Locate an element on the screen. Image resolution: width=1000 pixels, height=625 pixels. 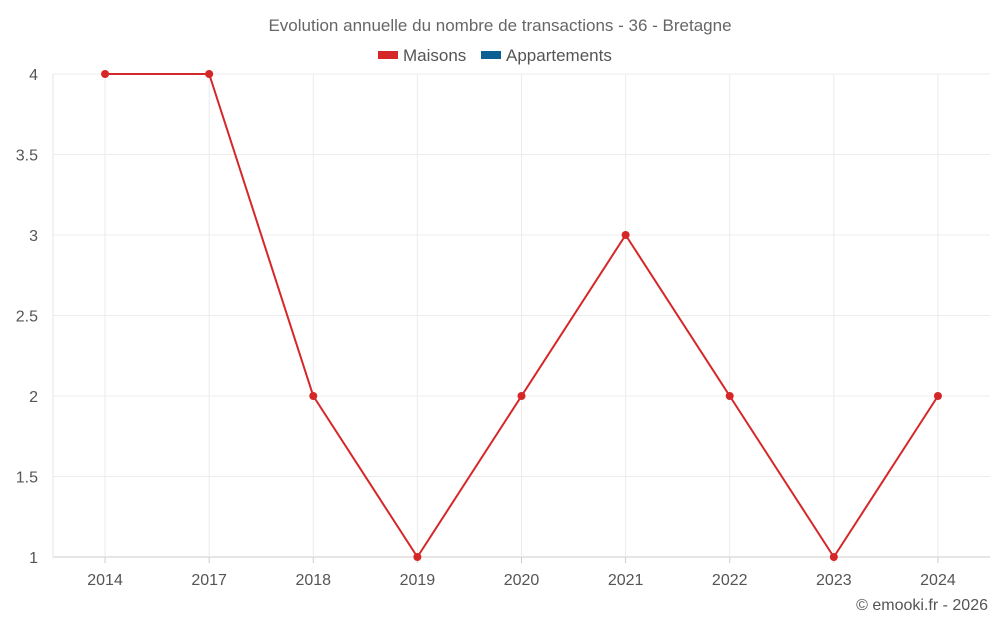
x-tick-label: 2018 is located at coordinates (313, 580).